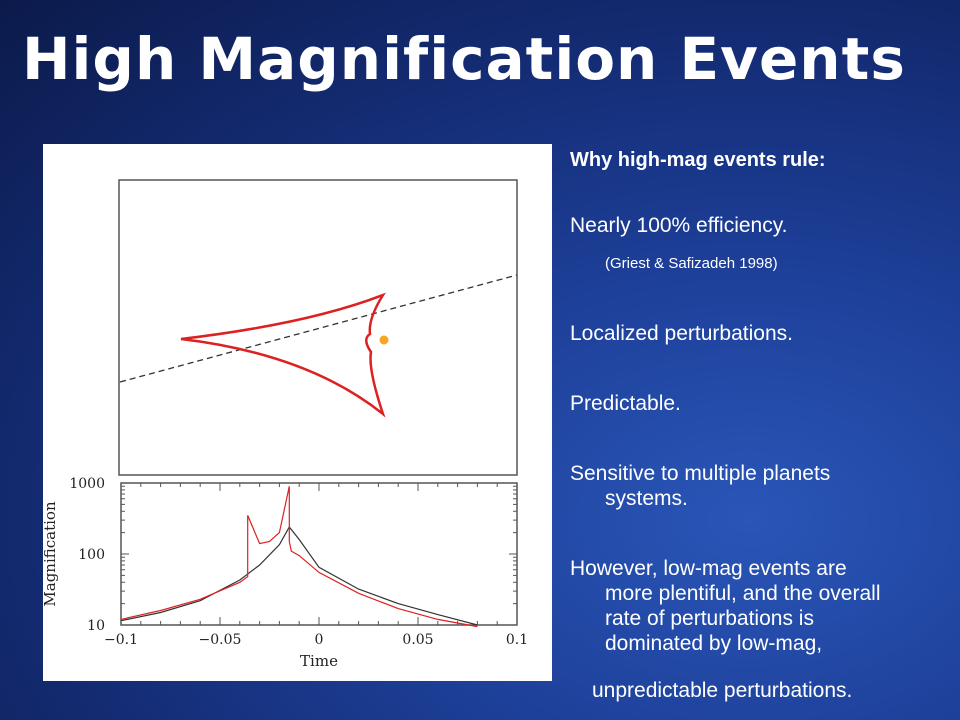 Image resolution: width=960 pixels, height=720 pixels. What do you see at coordinates (691, 263) in the screenshot?
I see `citation-text: (Griest & Safizadeh 1998)` at bounding box center [691, 263].